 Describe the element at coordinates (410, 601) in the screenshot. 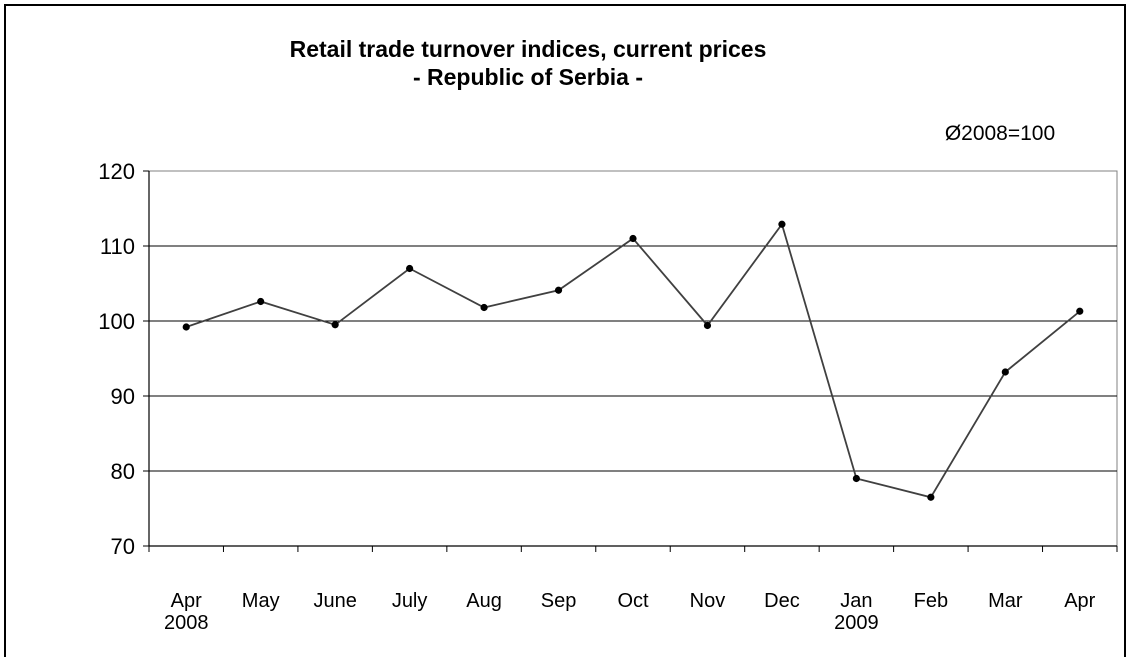

I see `x-tick-label: July` at that location.